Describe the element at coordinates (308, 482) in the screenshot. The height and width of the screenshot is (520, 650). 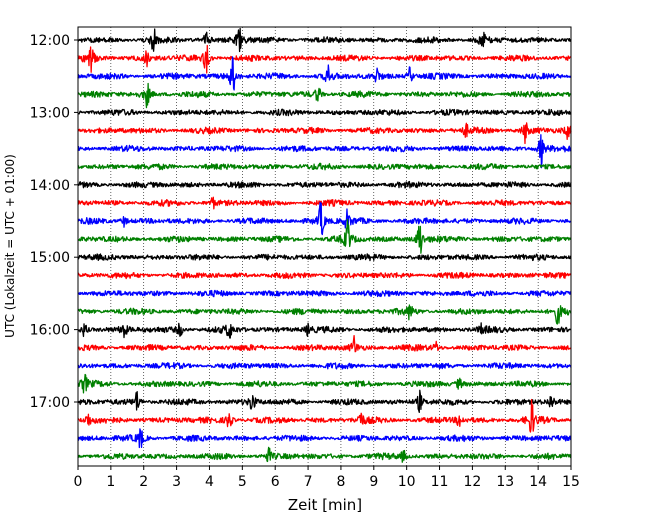
I see `x-tick-label: 7` at that location.